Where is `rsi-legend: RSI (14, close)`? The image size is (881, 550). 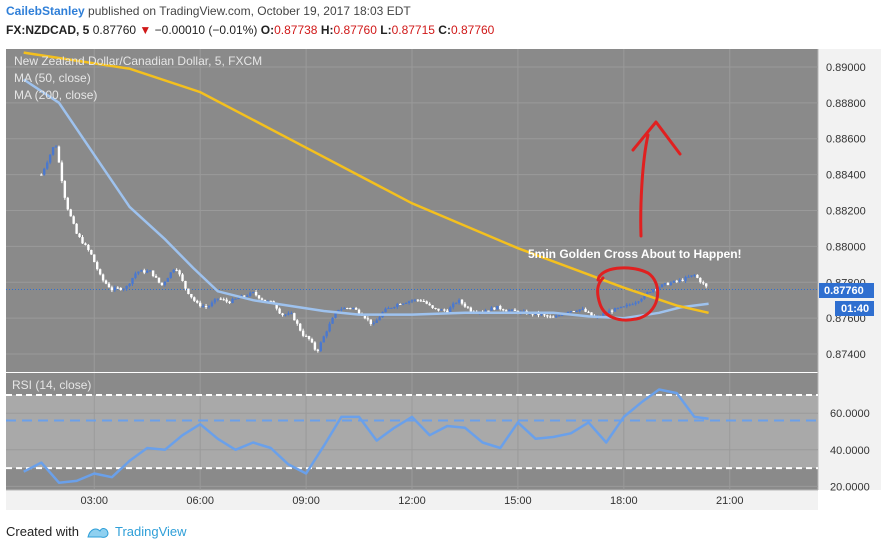 rsi-legend: RSI (14, close) is located at coordinates (51, 385).